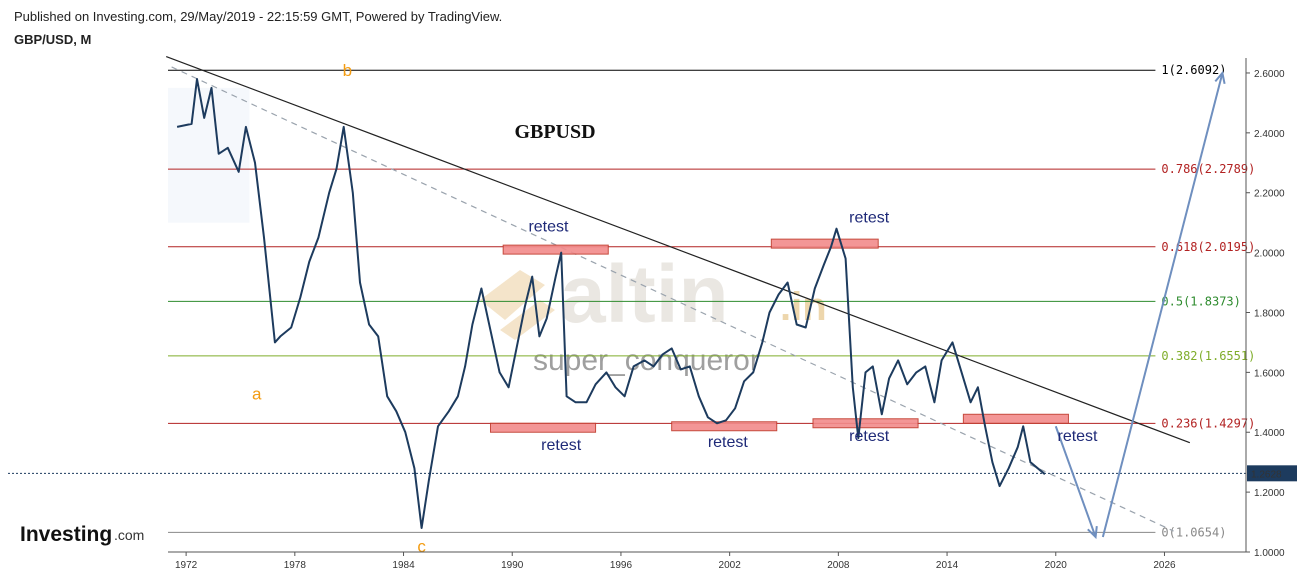  Describe the element at coordinates (1266, 474) in the screenshot. I see `last-price-label: 1.2628` at that location.